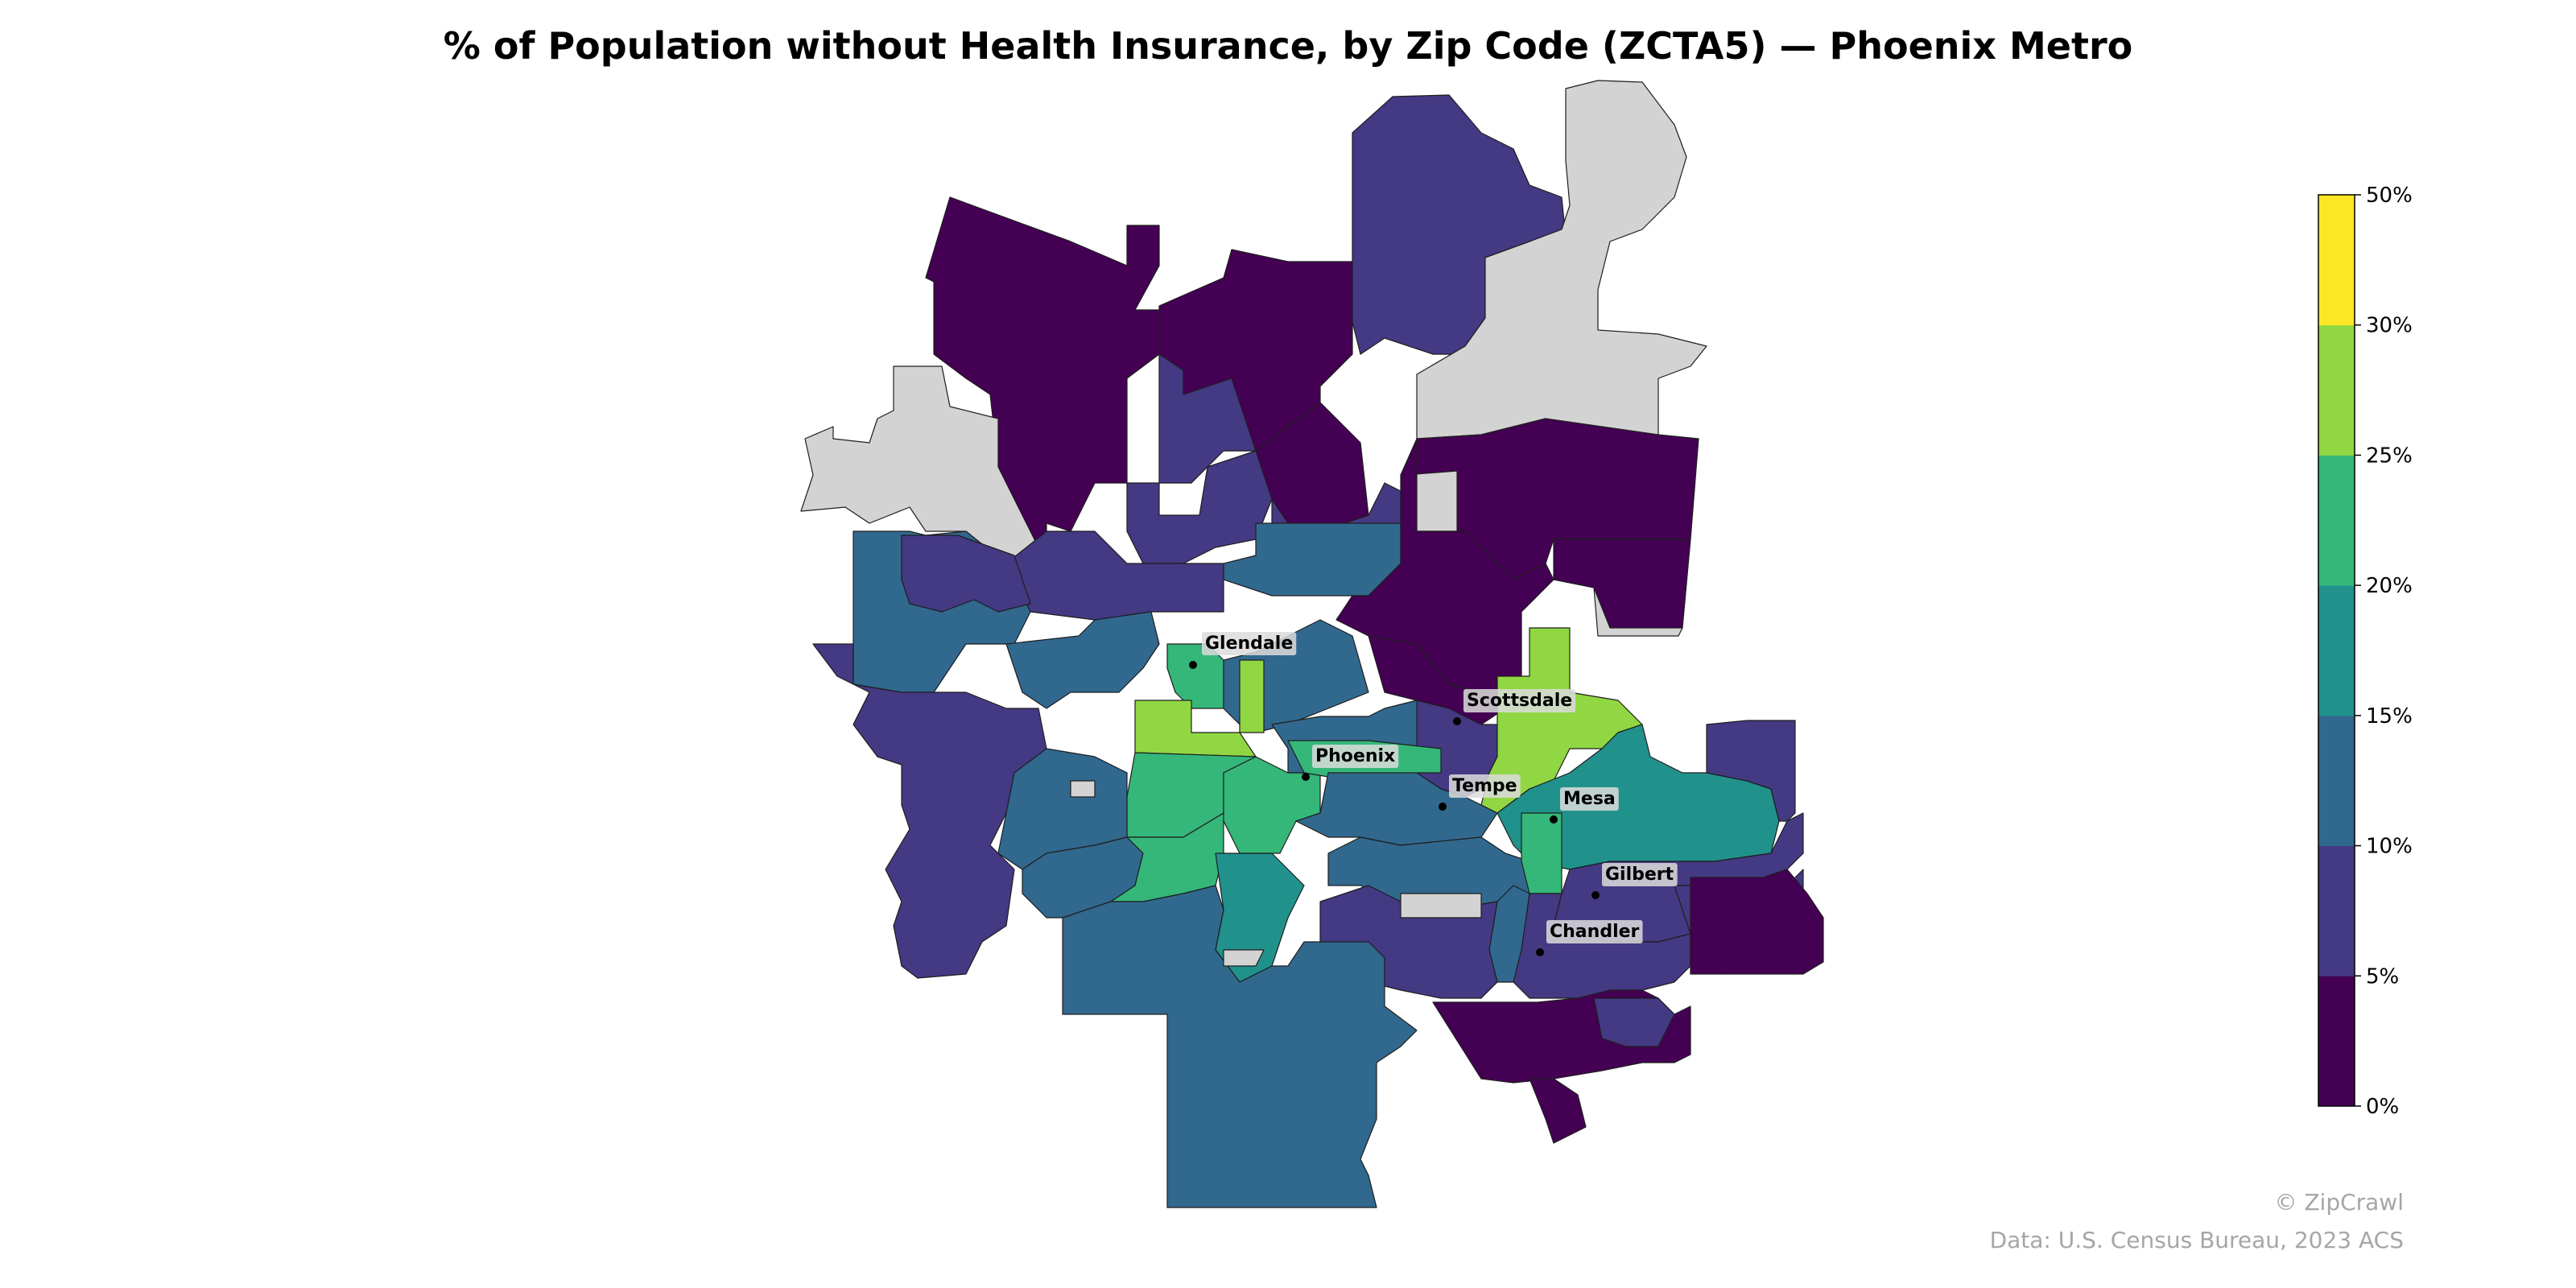 The image size is (2576, 1288). I want to click on city-marker-scottsdale: Scottsdale, so click(1514, 707).